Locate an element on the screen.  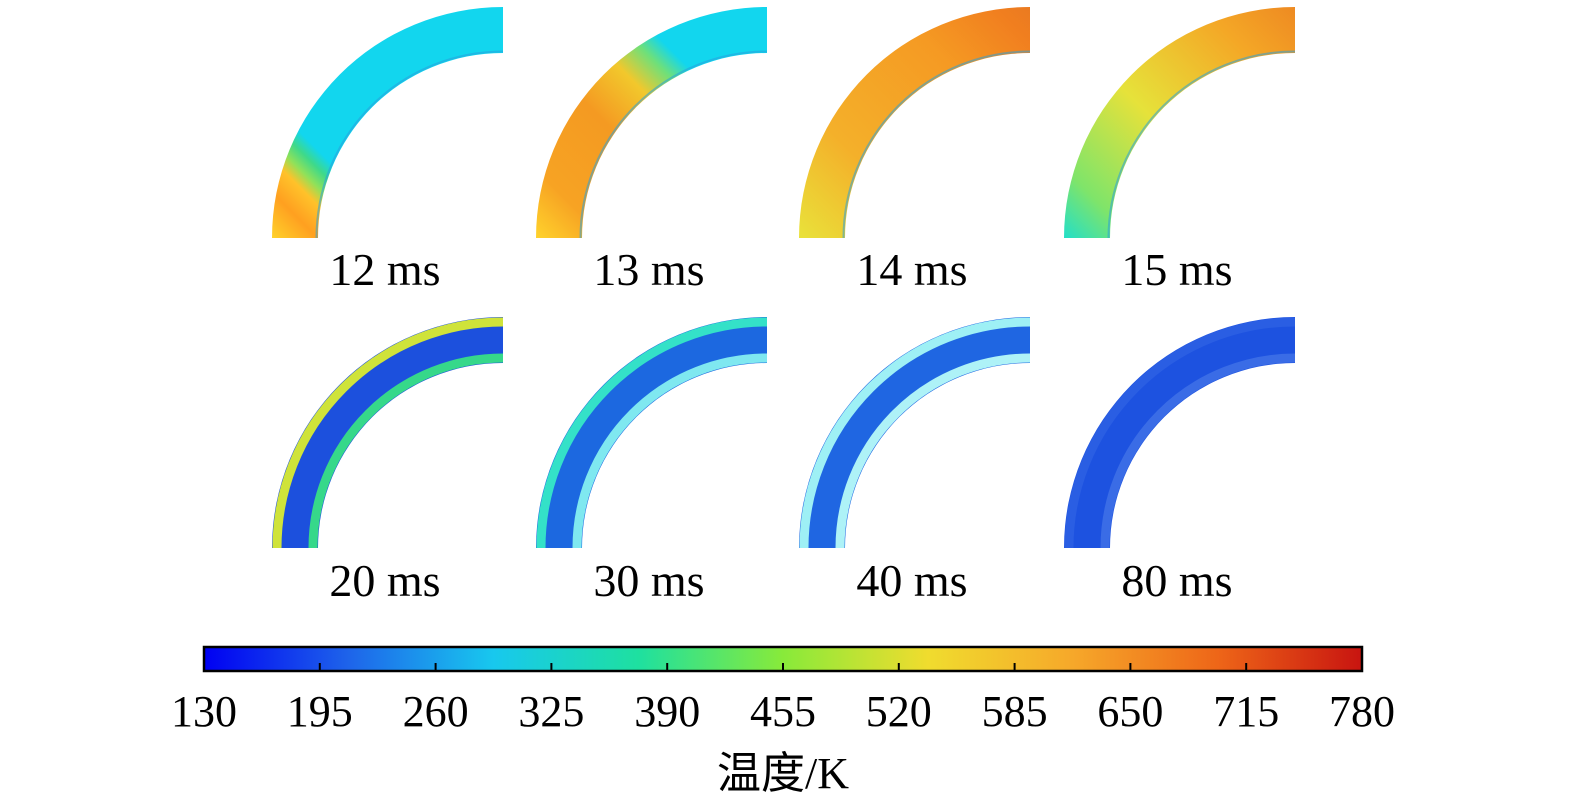
colorbar-tick-label: 455 is located at coordinates (783, 711).